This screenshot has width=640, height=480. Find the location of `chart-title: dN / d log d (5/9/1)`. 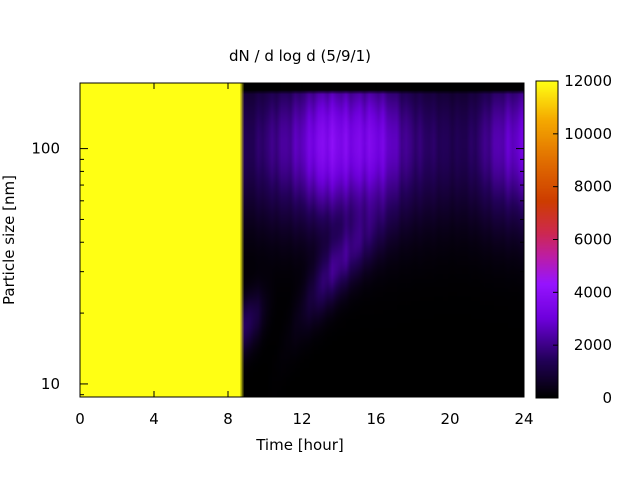

chart-title: dN / d log d (5/9/1) is located at coordinates (300, 56).